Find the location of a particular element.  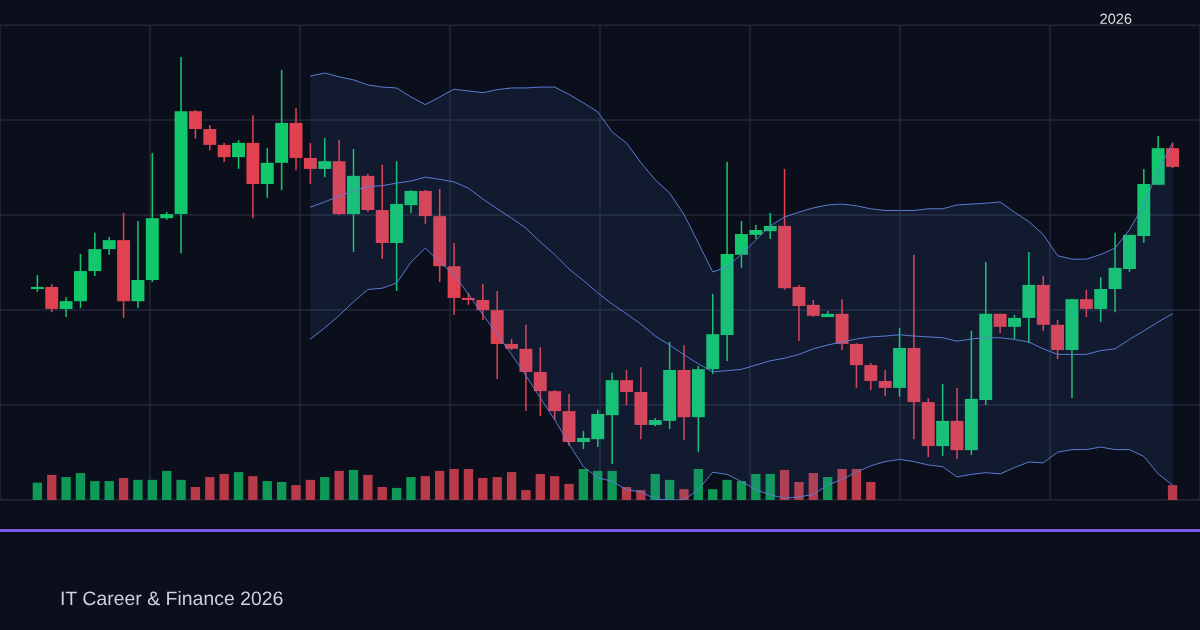

text: IT Career & Finance 2026 is located at coordinates (172, 598).